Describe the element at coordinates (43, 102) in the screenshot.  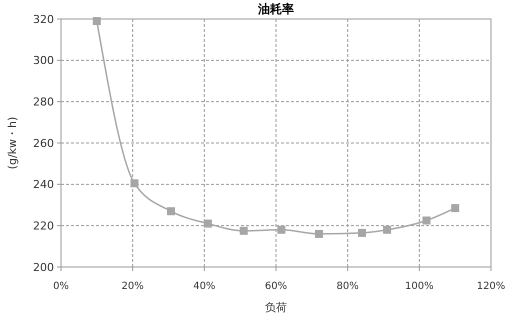
I see `y-tick-label: 280` at that location.